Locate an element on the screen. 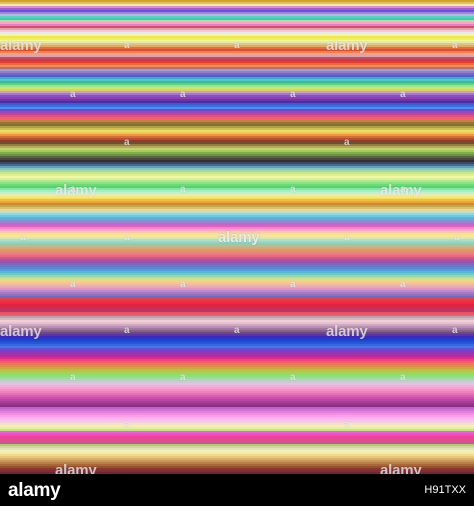 This screenshot has width=474, height=506. alamy-logo: alamy is located at coordinates (34, 490).